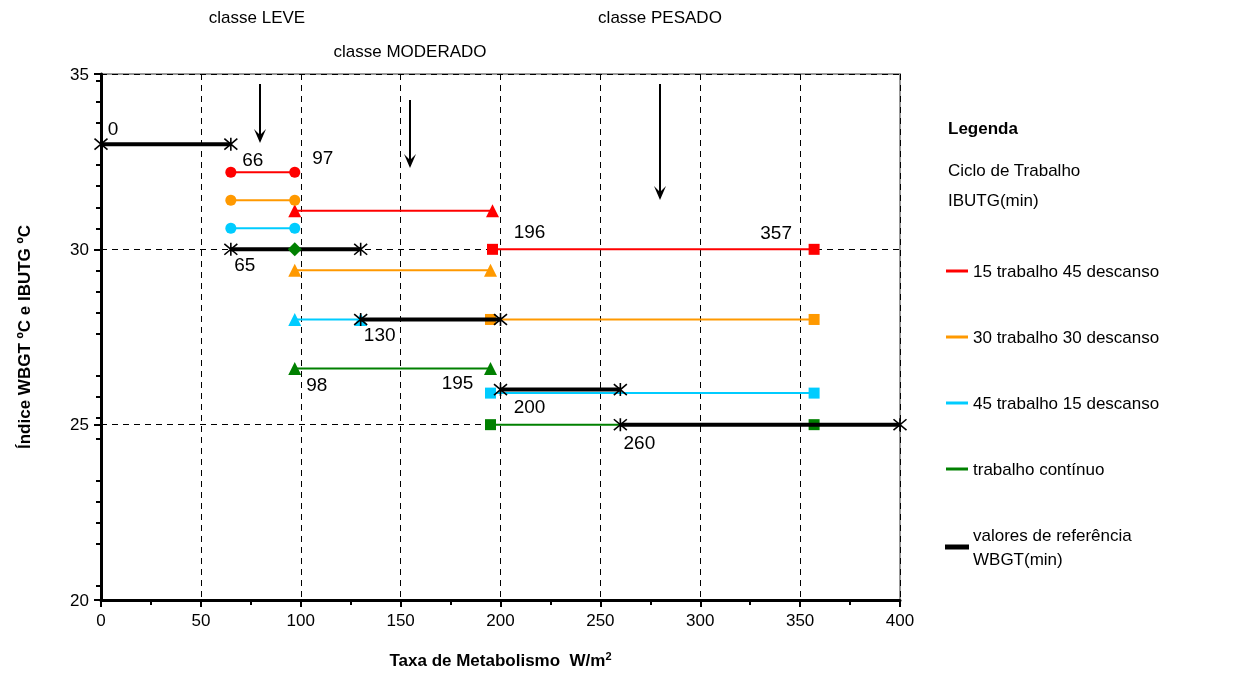 This screenshot has height=697, width=1233. Describe the element at coordinates (253, 159) in the screenshot. I see `annotation: 66` at that location.